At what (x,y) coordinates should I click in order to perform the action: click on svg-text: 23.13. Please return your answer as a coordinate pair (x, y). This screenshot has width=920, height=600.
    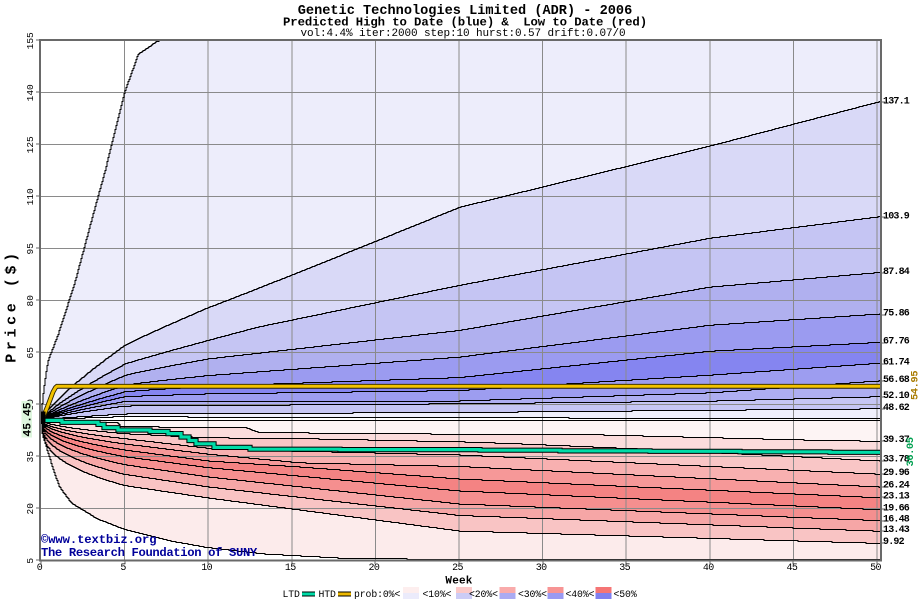
    Looking at the image, I should click on (896, 496).